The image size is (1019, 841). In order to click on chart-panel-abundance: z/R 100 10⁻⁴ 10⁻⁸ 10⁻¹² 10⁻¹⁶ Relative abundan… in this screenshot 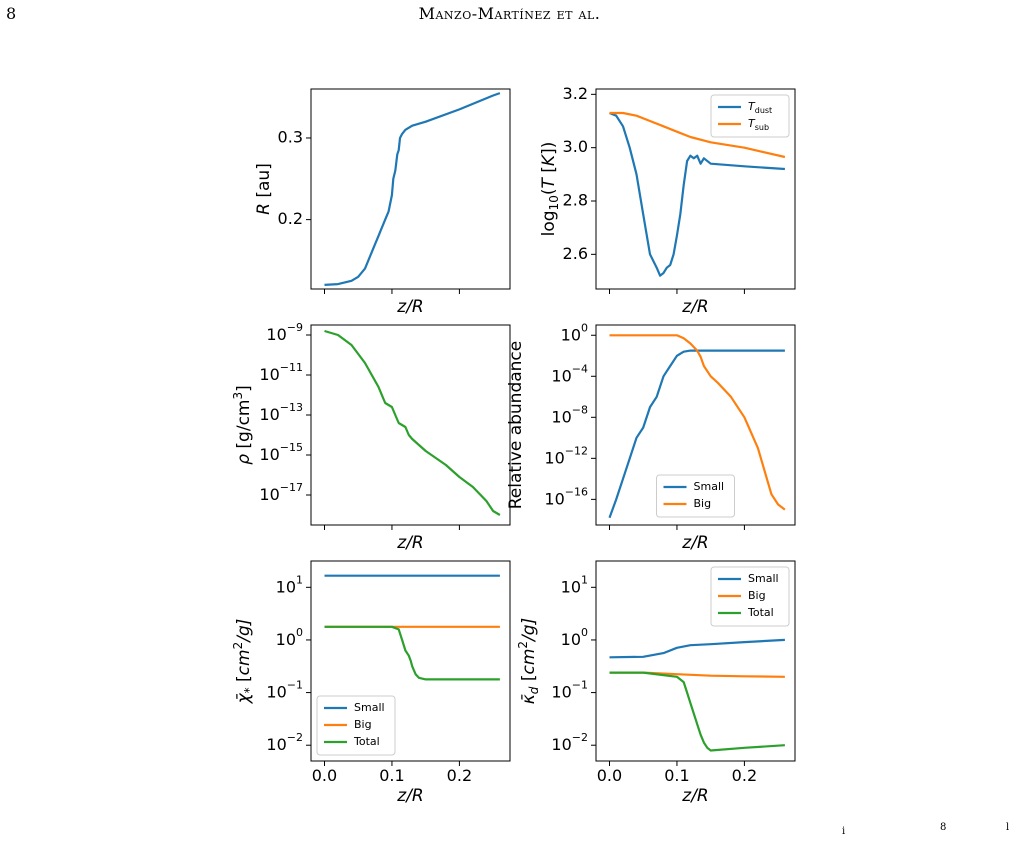, I will do `click(651, 437)`.